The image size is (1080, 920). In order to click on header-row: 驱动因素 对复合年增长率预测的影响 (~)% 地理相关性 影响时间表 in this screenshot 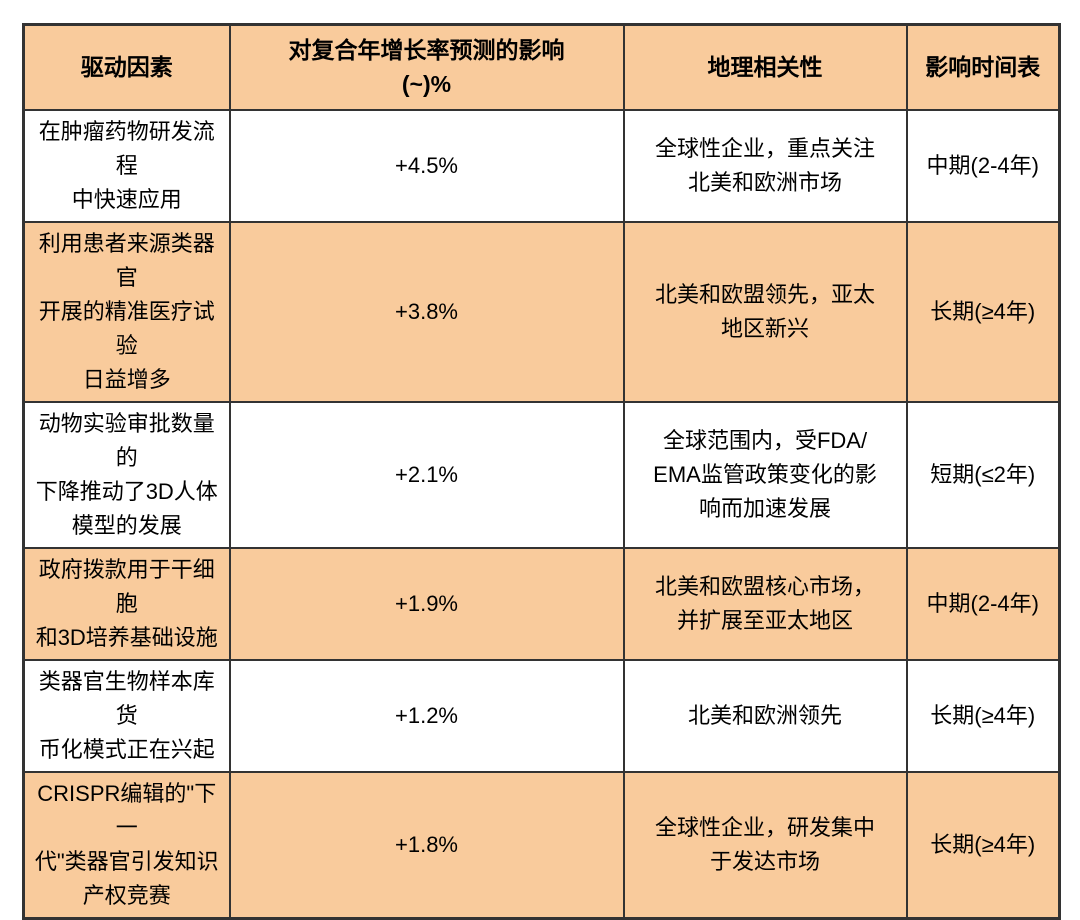, I will do `click(541, 67)`.